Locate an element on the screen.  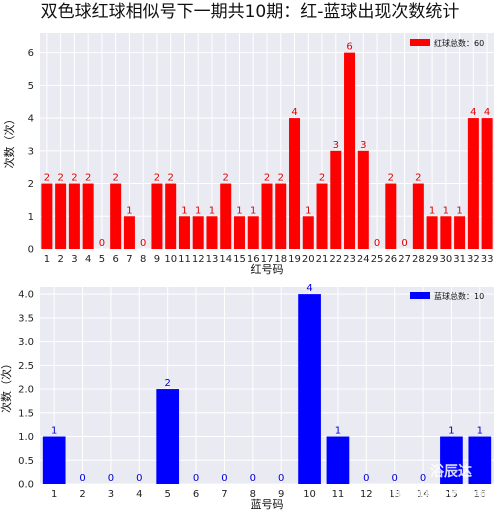
blue-xtick-label: 12 is located at coordinates (366, 494).